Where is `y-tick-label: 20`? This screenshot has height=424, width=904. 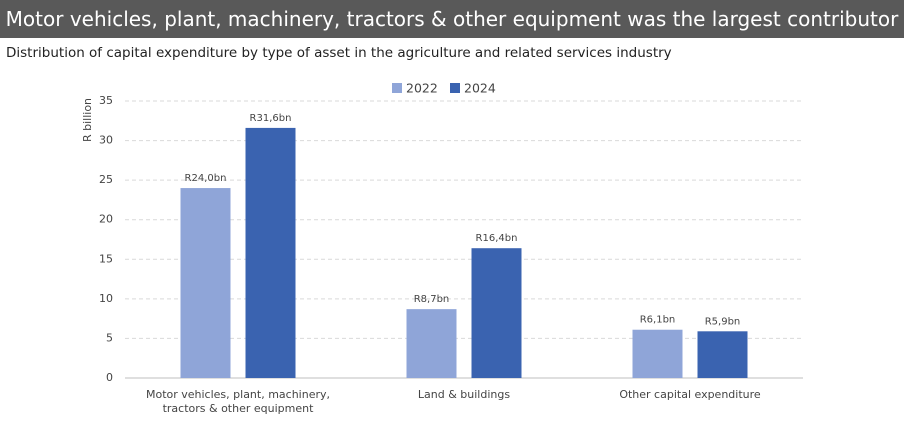 y-tick-label: 20 is located at coordinates (106, 219).